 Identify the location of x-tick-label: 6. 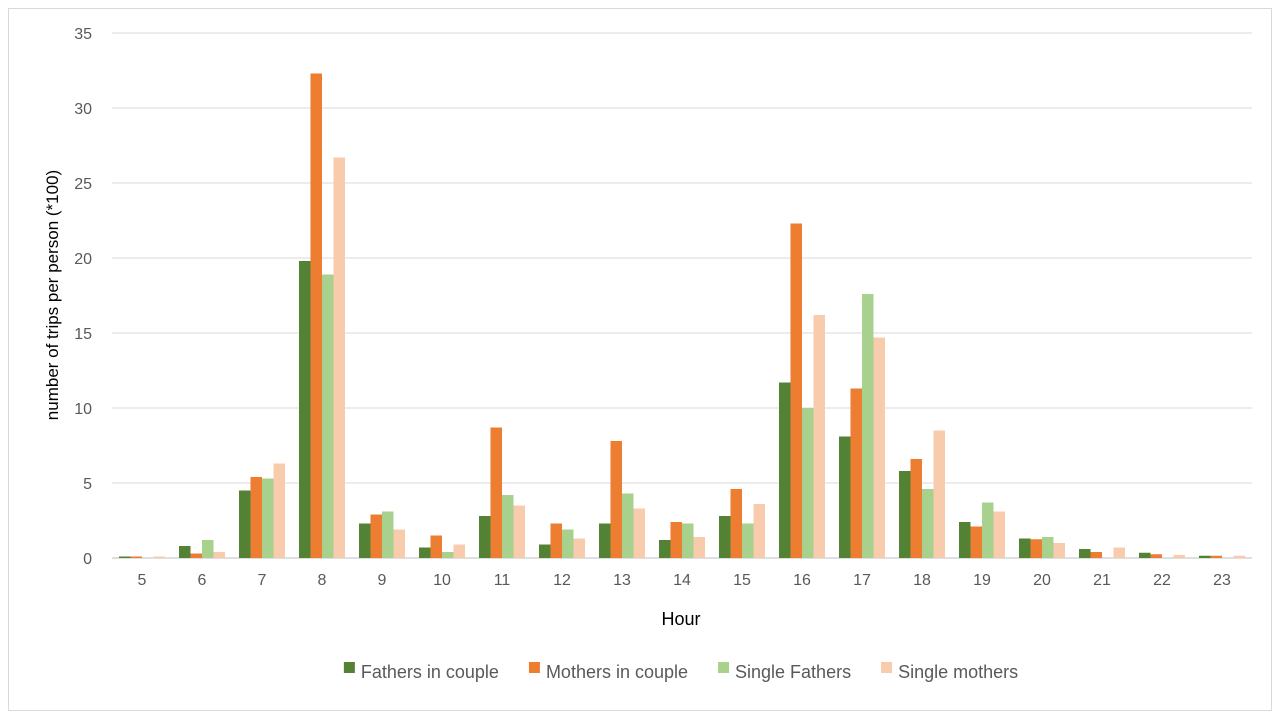
(202, 580).